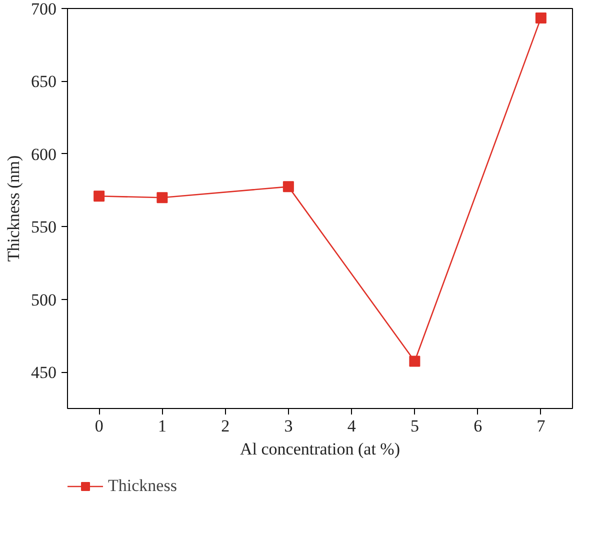  I want to click on x-tick-label: 2, so click(225, 426).